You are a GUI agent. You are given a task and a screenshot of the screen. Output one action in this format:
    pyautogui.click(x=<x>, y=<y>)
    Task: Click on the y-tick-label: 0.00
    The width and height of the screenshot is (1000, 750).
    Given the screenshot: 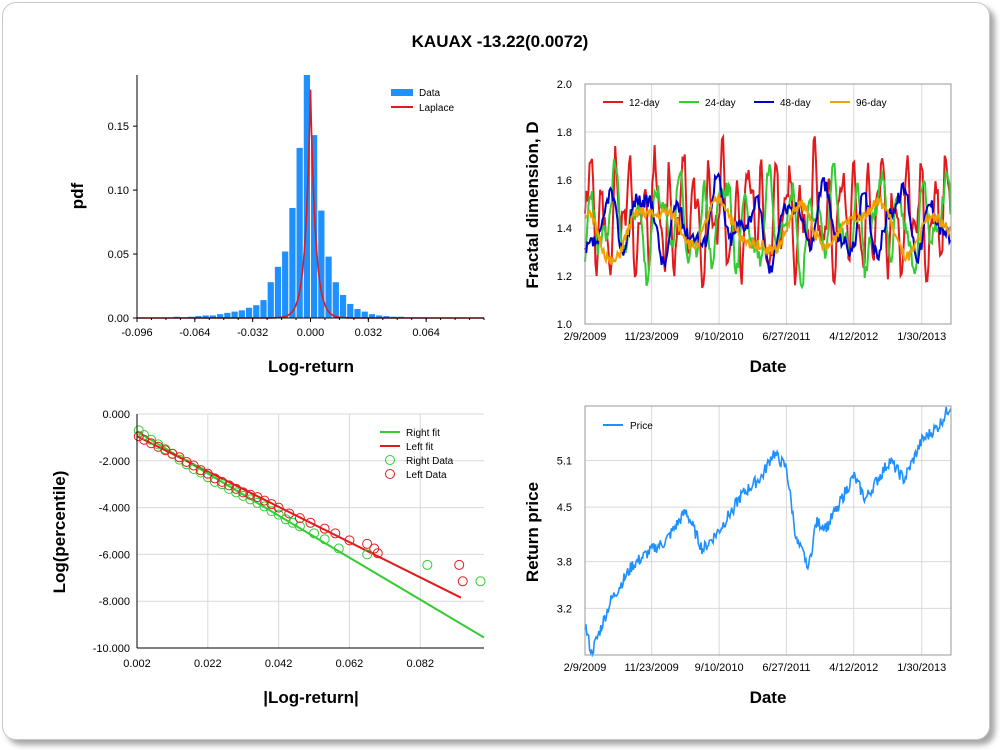 What is the action you would take?
    pyautogui.click(x=118, y=319)
    